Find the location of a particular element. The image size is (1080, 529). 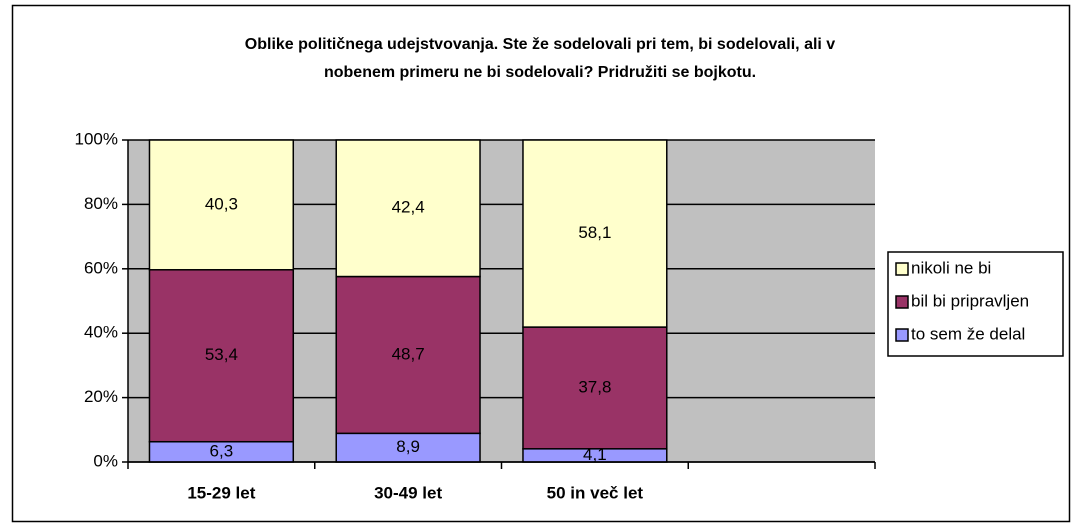

legend-label: nikoli ne bi is located at coordinates (951, 267).